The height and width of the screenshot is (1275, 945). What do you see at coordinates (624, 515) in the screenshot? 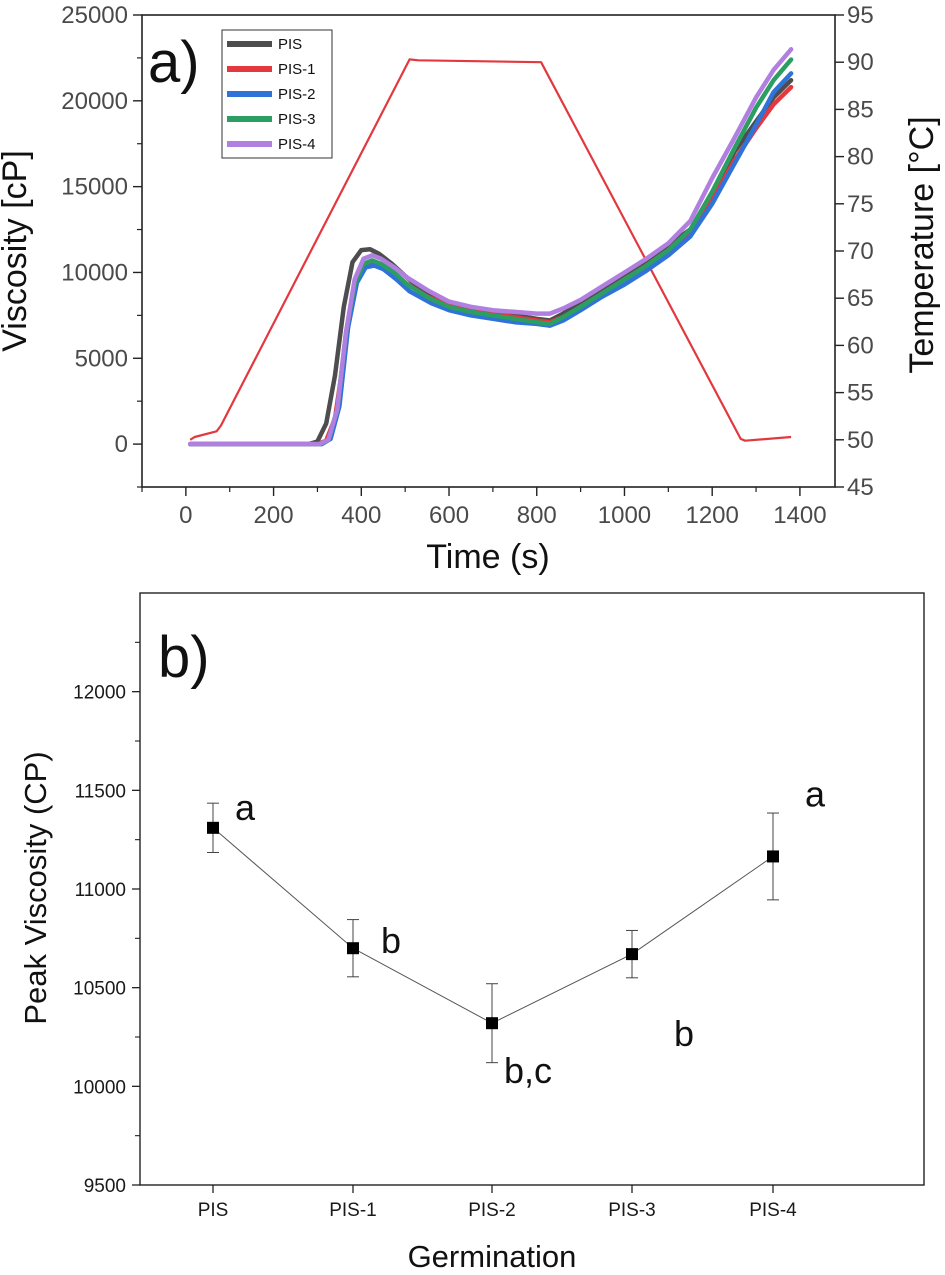
I see `x-tick-label: 1000` at bounding box center [624, 515].